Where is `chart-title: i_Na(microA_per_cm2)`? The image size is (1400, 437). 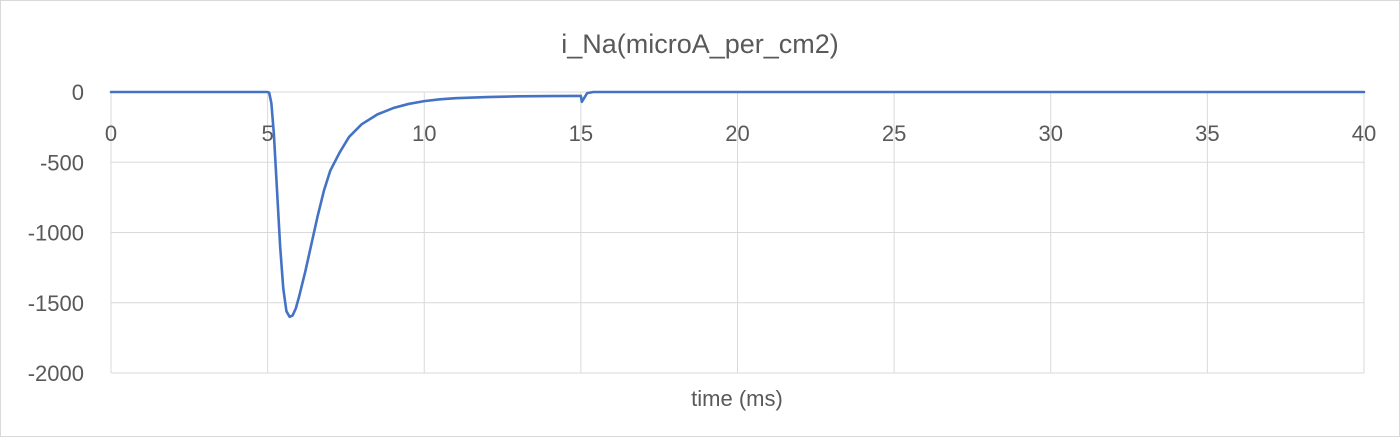 chart-title: i_Na(microA_per_cm2) is located at coordinates (700, 44).